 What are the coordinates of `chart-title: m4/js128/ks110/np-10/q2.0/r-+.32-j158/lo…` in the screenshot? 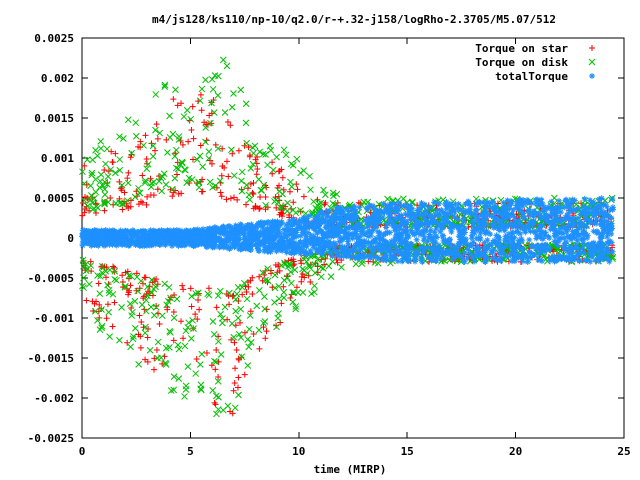 It's located at (354, 19).